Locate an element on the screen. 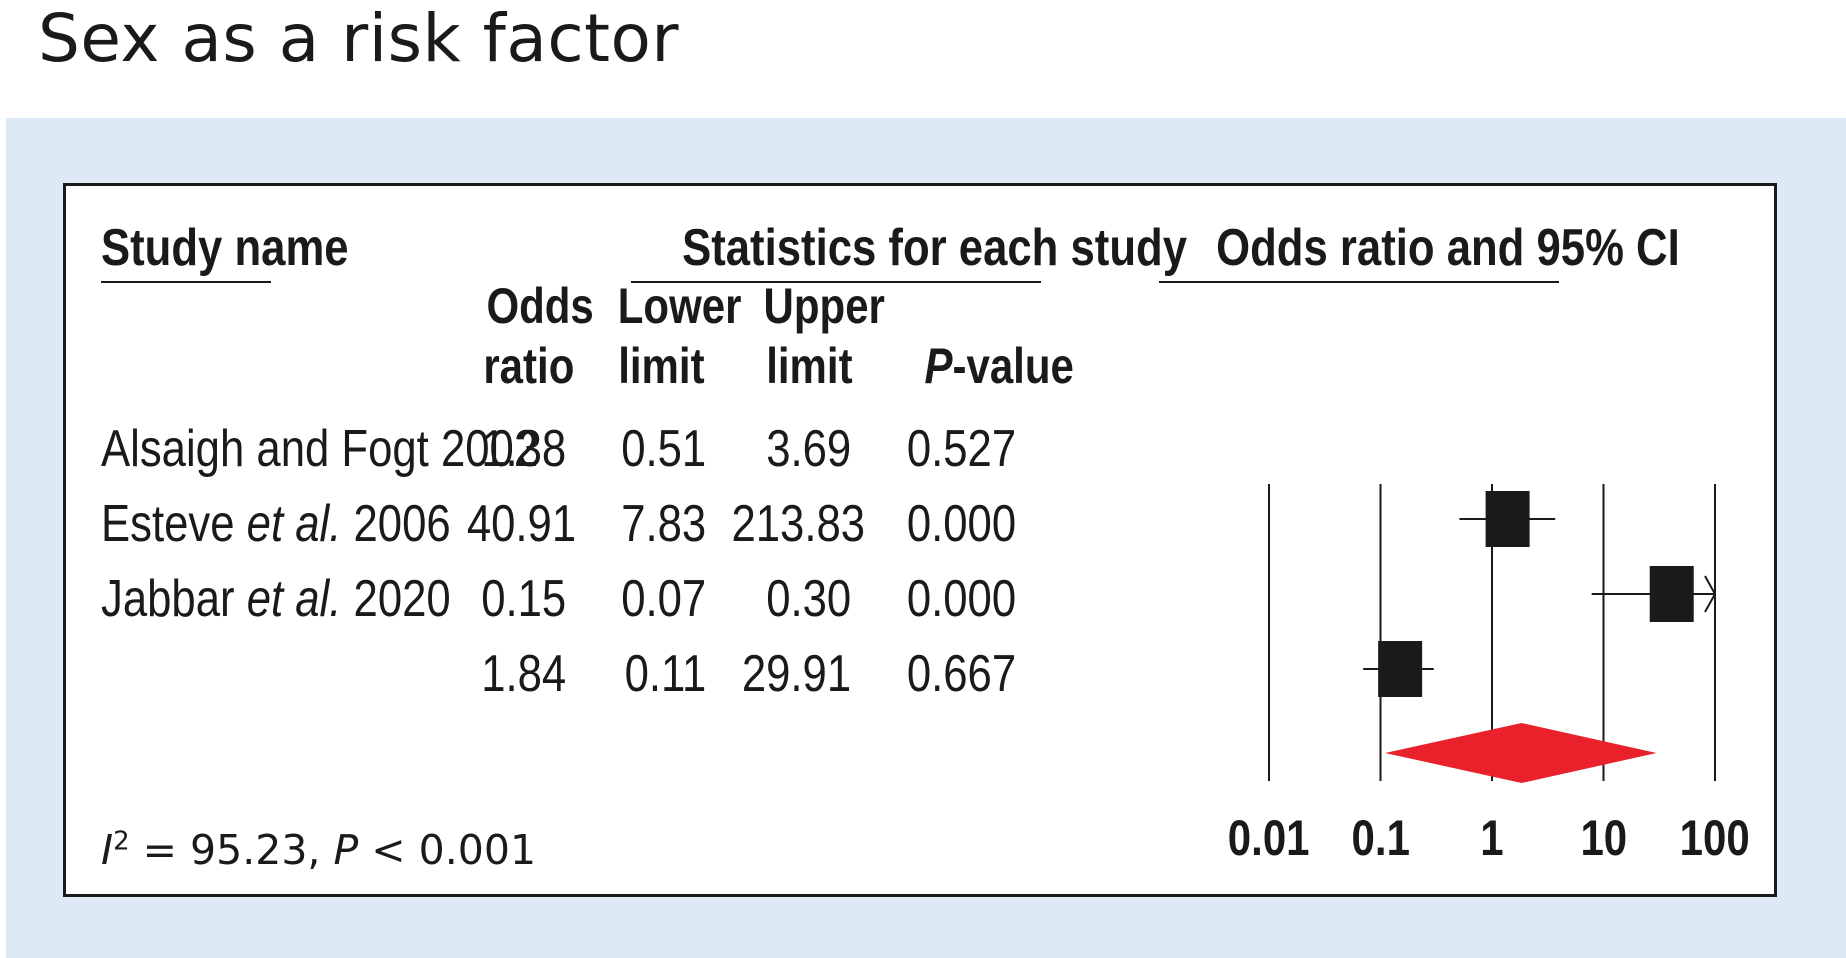 Image resolution: width=1846 pixels, height=958 pixels. study-name-3: Jabbar et al. 2020 is located at coordinates (276, 599).